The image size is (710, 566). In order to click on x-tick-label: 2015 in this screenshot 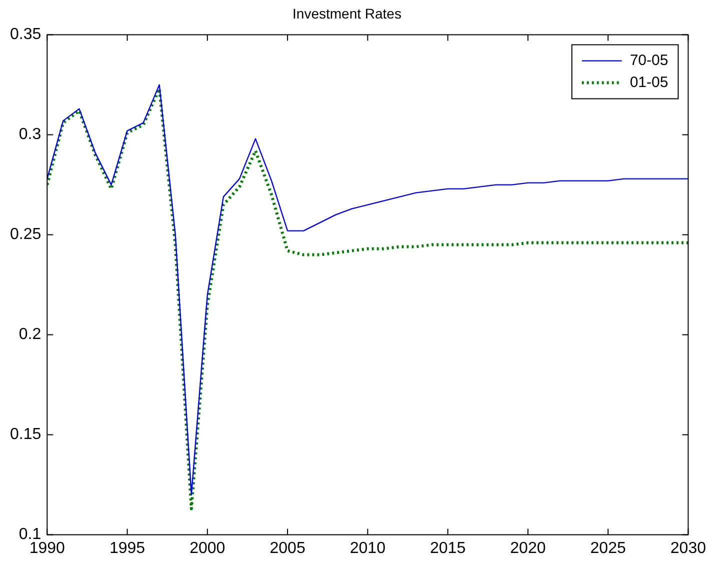, I will do `click(448, 548)`.